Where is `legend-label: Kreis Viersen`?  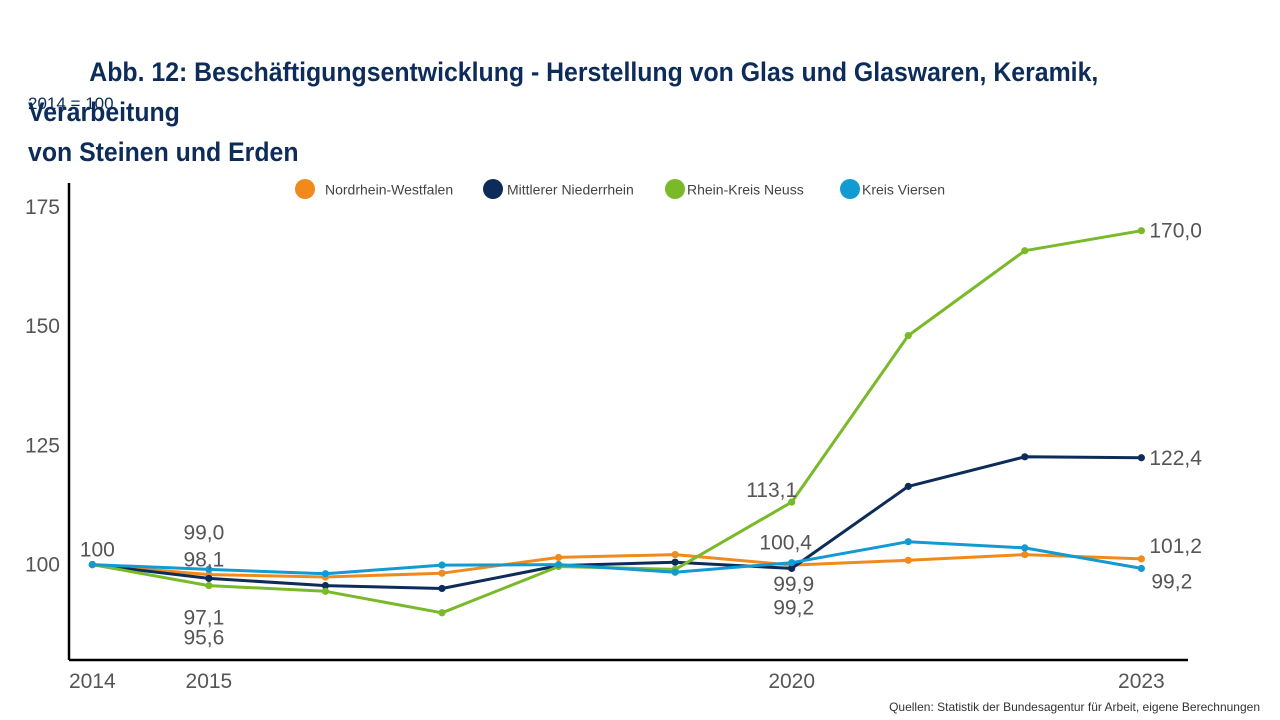
legend-label: Kreis Viersen is located at coordinates (903, 190).